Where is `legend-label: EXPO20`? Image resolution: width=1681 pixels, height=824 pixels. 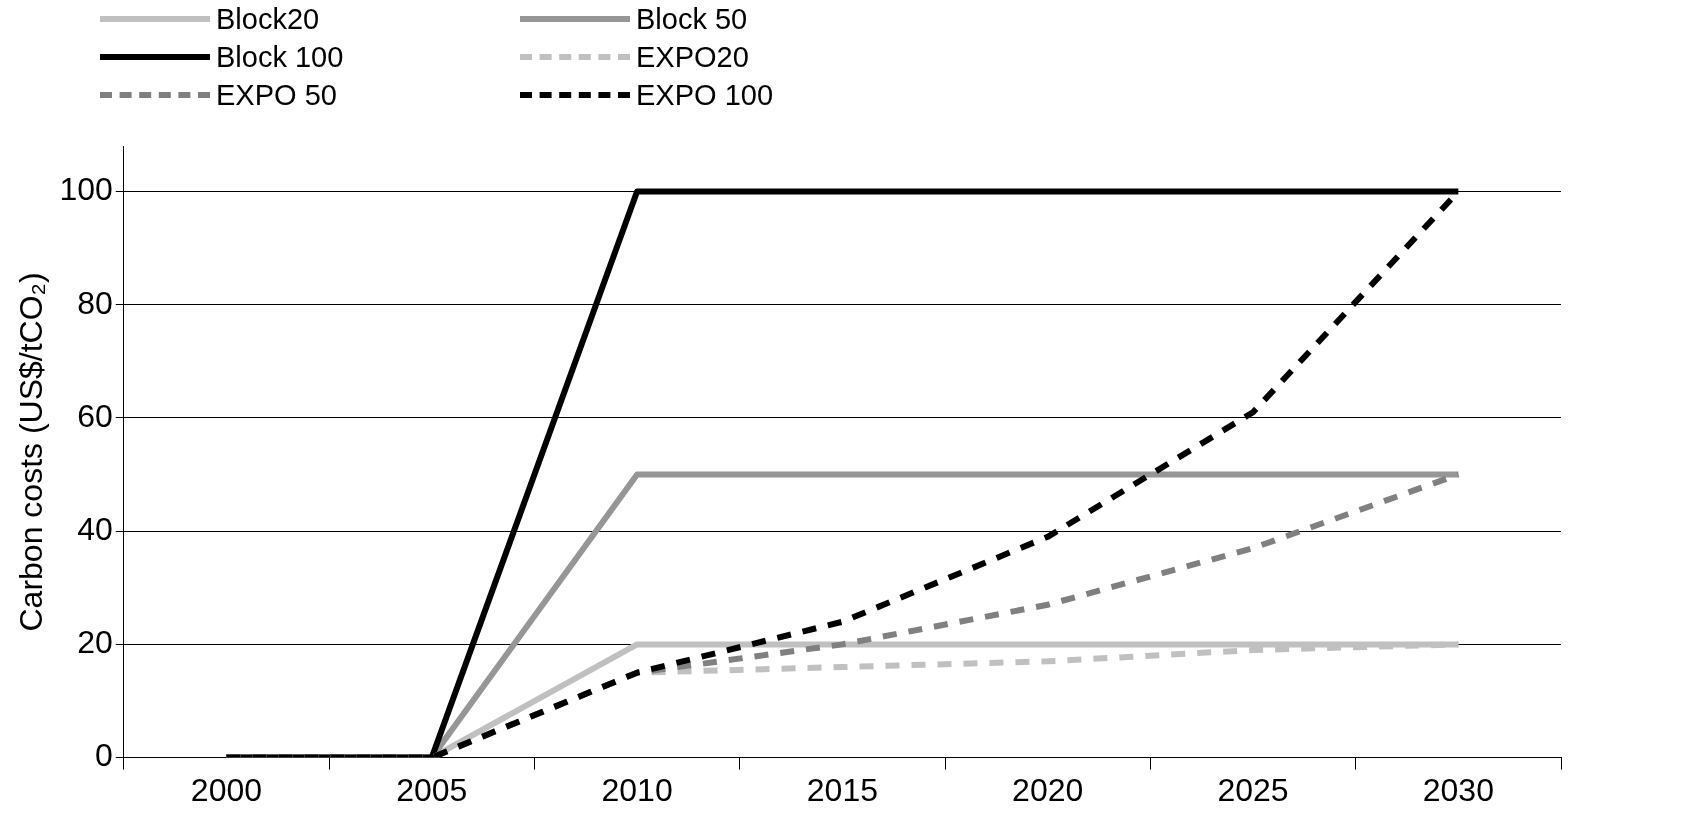 legend-label: EXPO20 is located at coordinates (692, 57).